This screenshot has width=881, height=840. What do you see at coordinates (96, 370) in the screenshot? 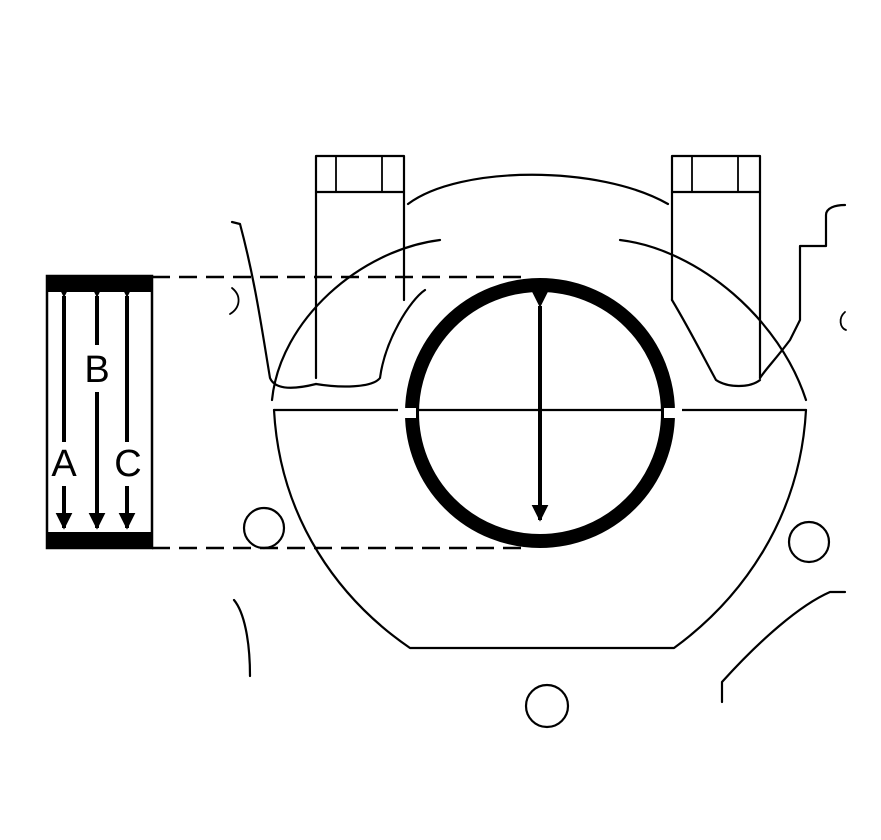
I see `label-b: B` at bounding box center [96, 370].